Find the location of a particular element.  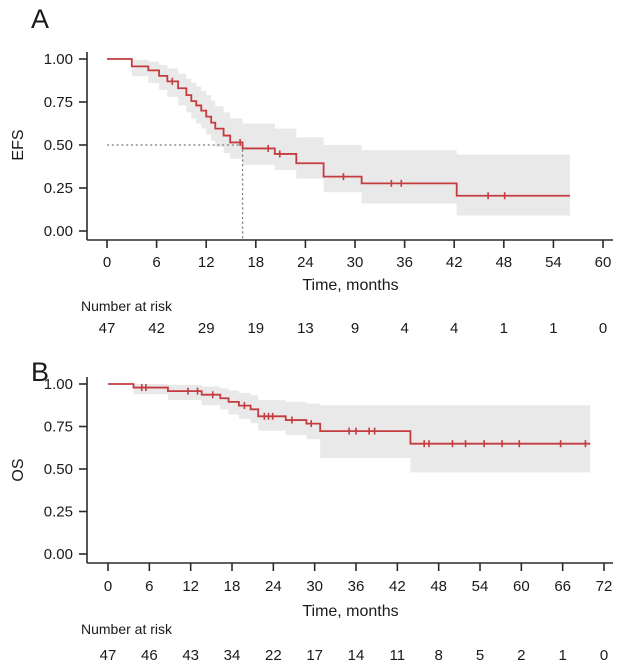

panel-b-letter: B is located at coordinates (40, 372).